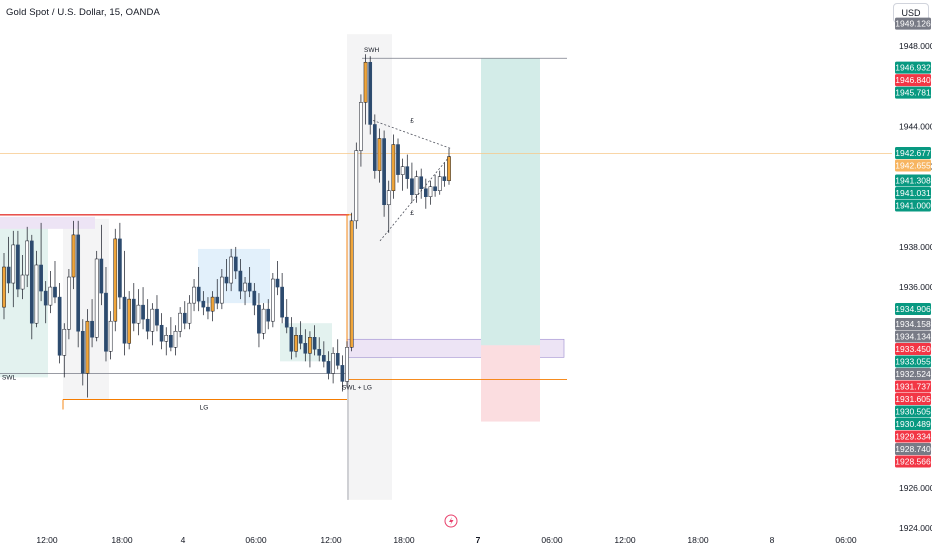 The image size is (932, 550). I want to click on profit-zone, so click(510, 202).